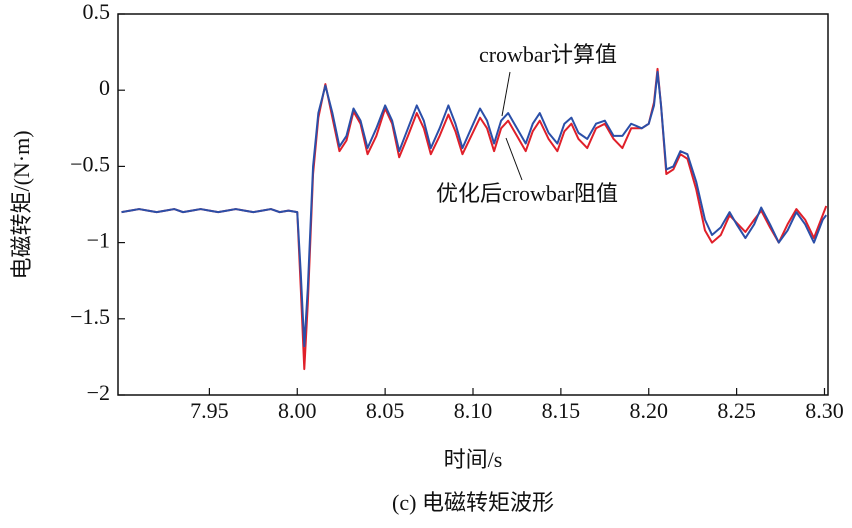  I want to click on x-tick-label: 8.05, so click(385, 410).